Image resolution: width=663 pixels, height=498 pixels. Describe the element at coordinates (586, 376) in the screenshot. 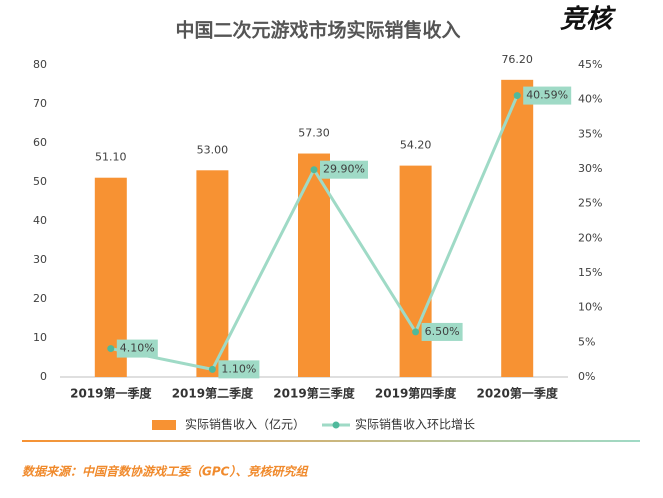

I see `y2-tick-label: 0%` at that location.